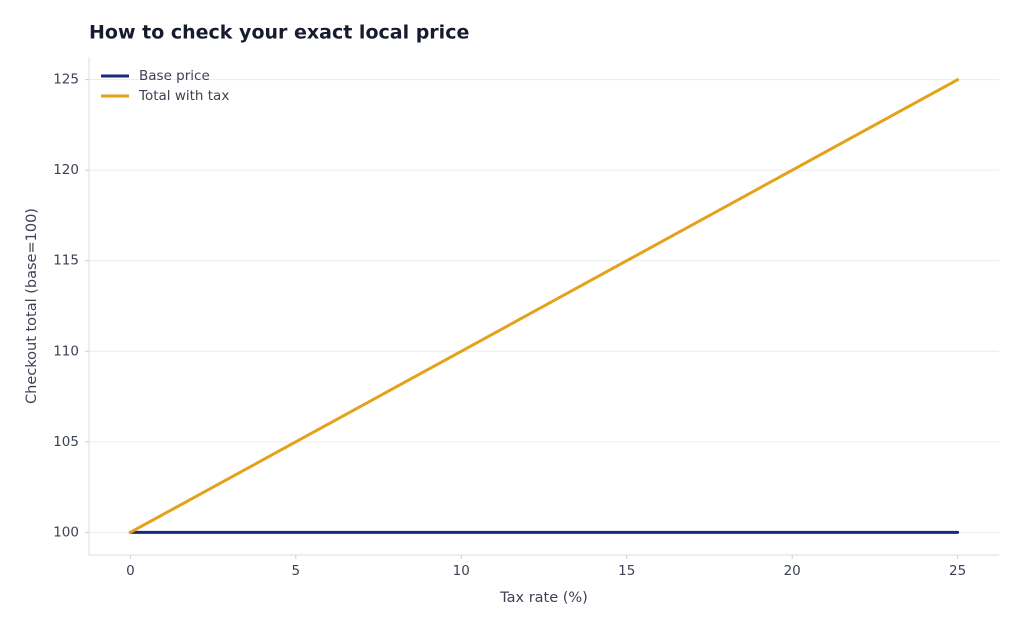 The image size is (1024, 631). What do you see at coordinates (66, 442) in the screenshot?
I see `y-tick-label: 105` at bounding box center [66, 442].